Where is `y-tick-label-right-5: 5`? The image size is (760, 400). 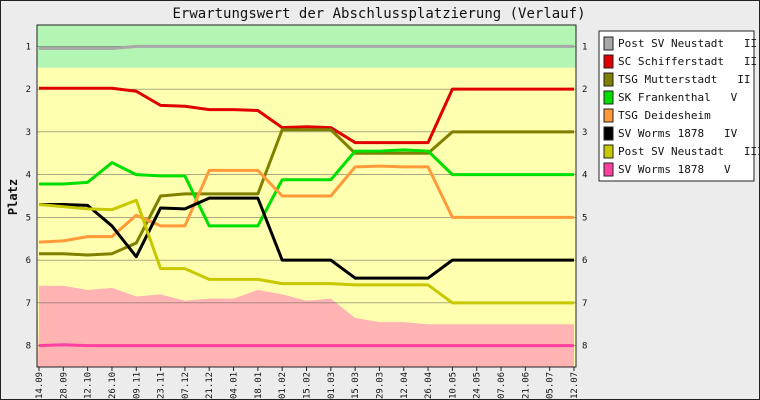 y-tick-label-right-5: 5 is located at coordinates (584, 218).